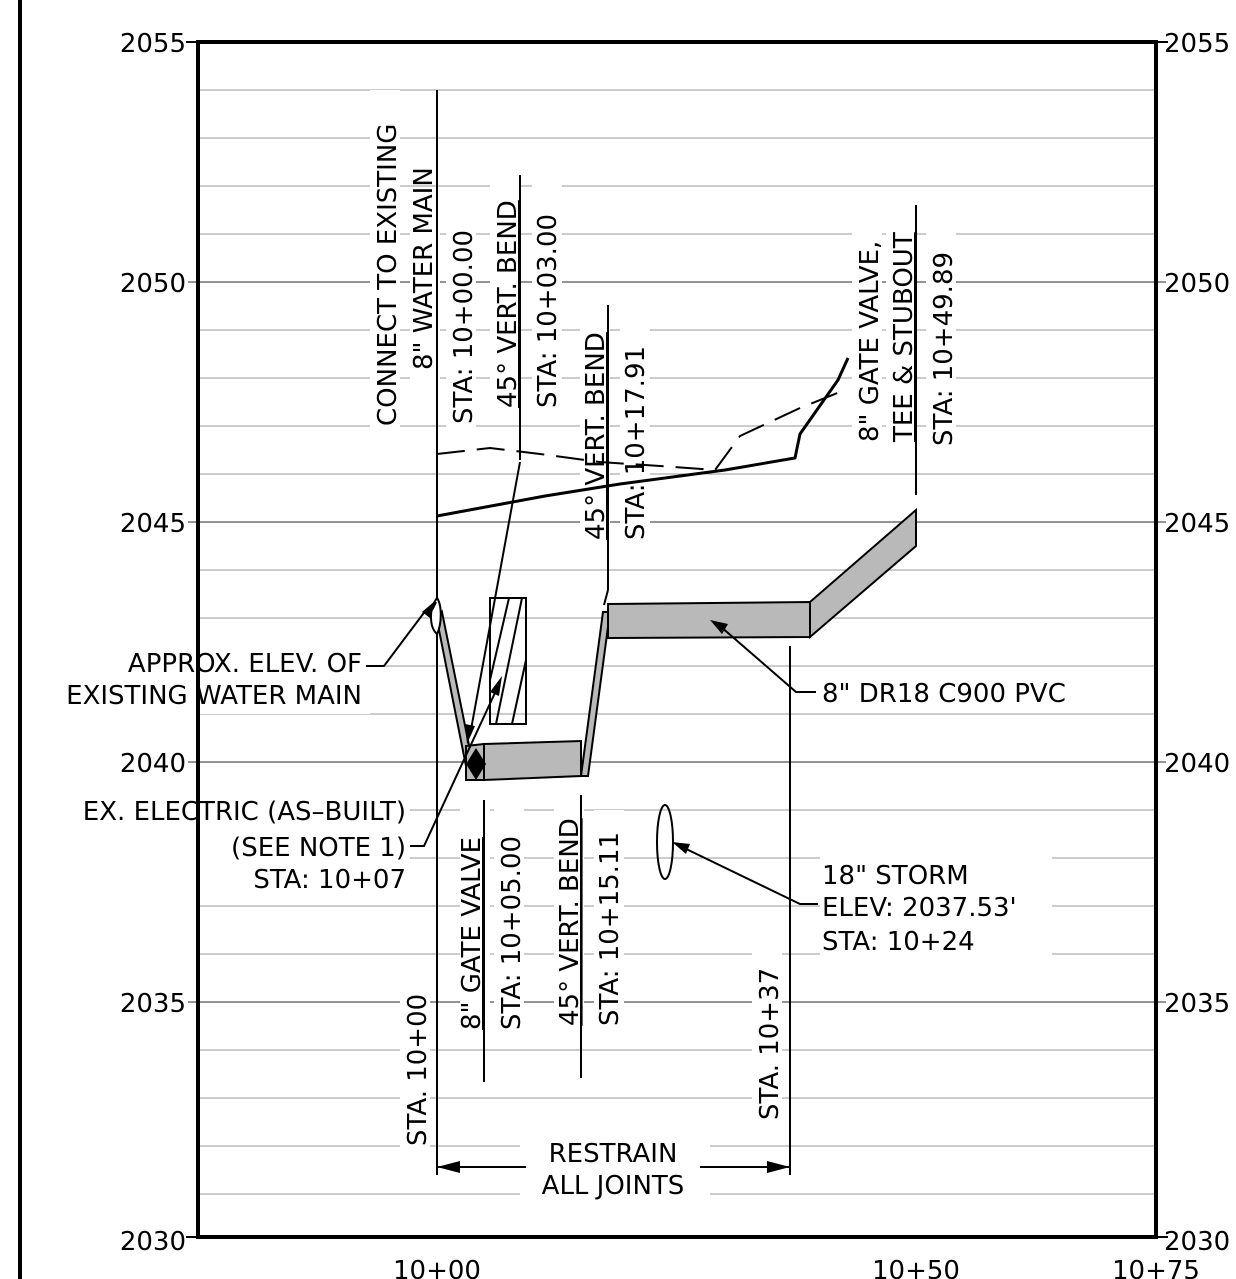 This screenshot has height=1279, width=1236. I want to click on label-bend-45-b: 45° VERT. BEND, so click(596, 436).